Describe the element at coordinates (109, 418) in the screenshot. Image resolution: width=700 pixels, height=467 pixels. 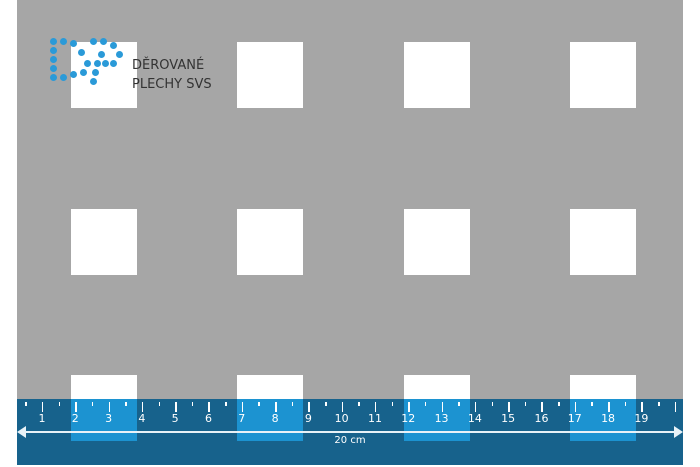
I see `ruler-number: 3` at that location.